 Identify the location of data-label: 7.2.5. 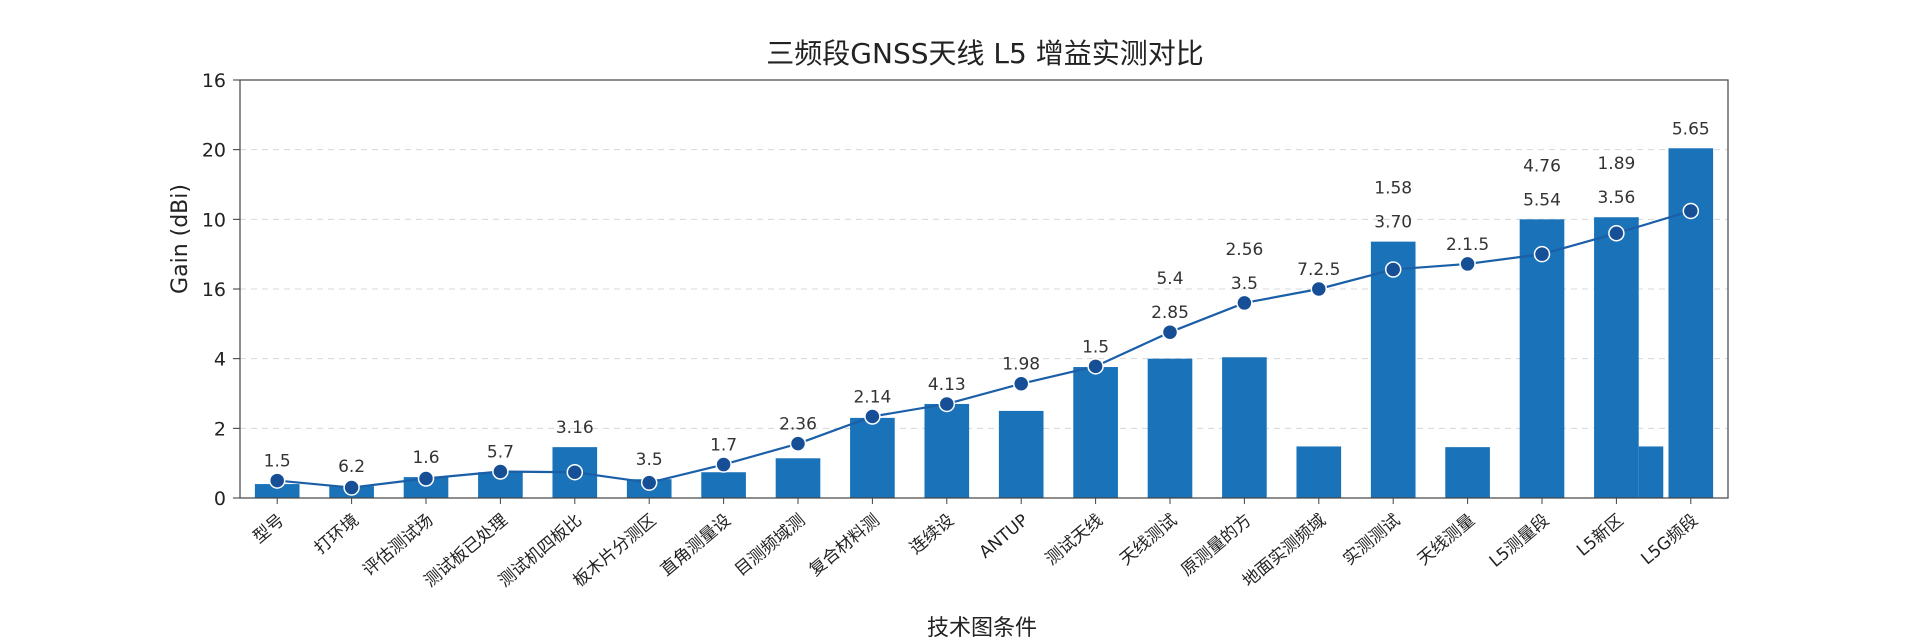
(1318, 270).